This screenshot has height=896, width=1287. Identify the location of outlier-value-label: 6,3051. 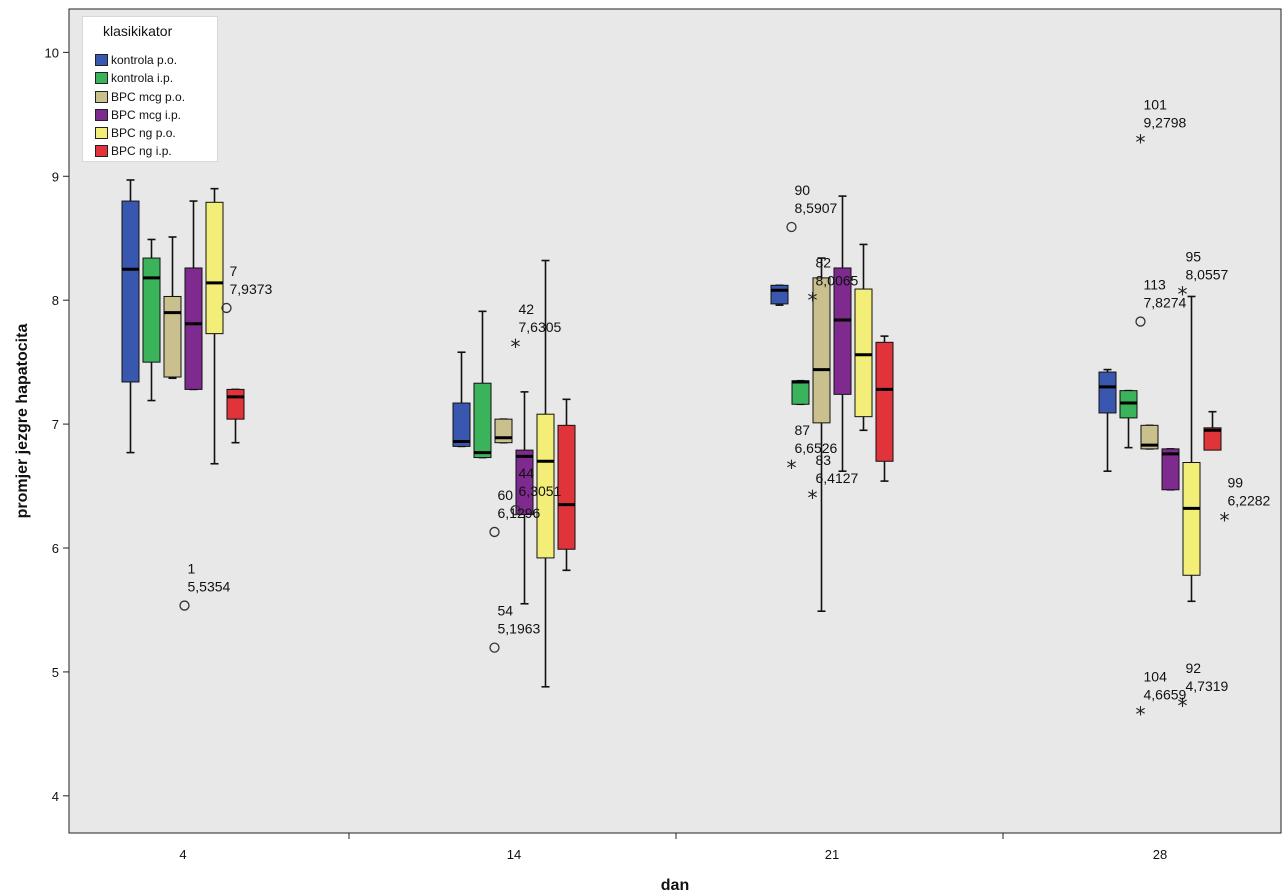
(540, 491).